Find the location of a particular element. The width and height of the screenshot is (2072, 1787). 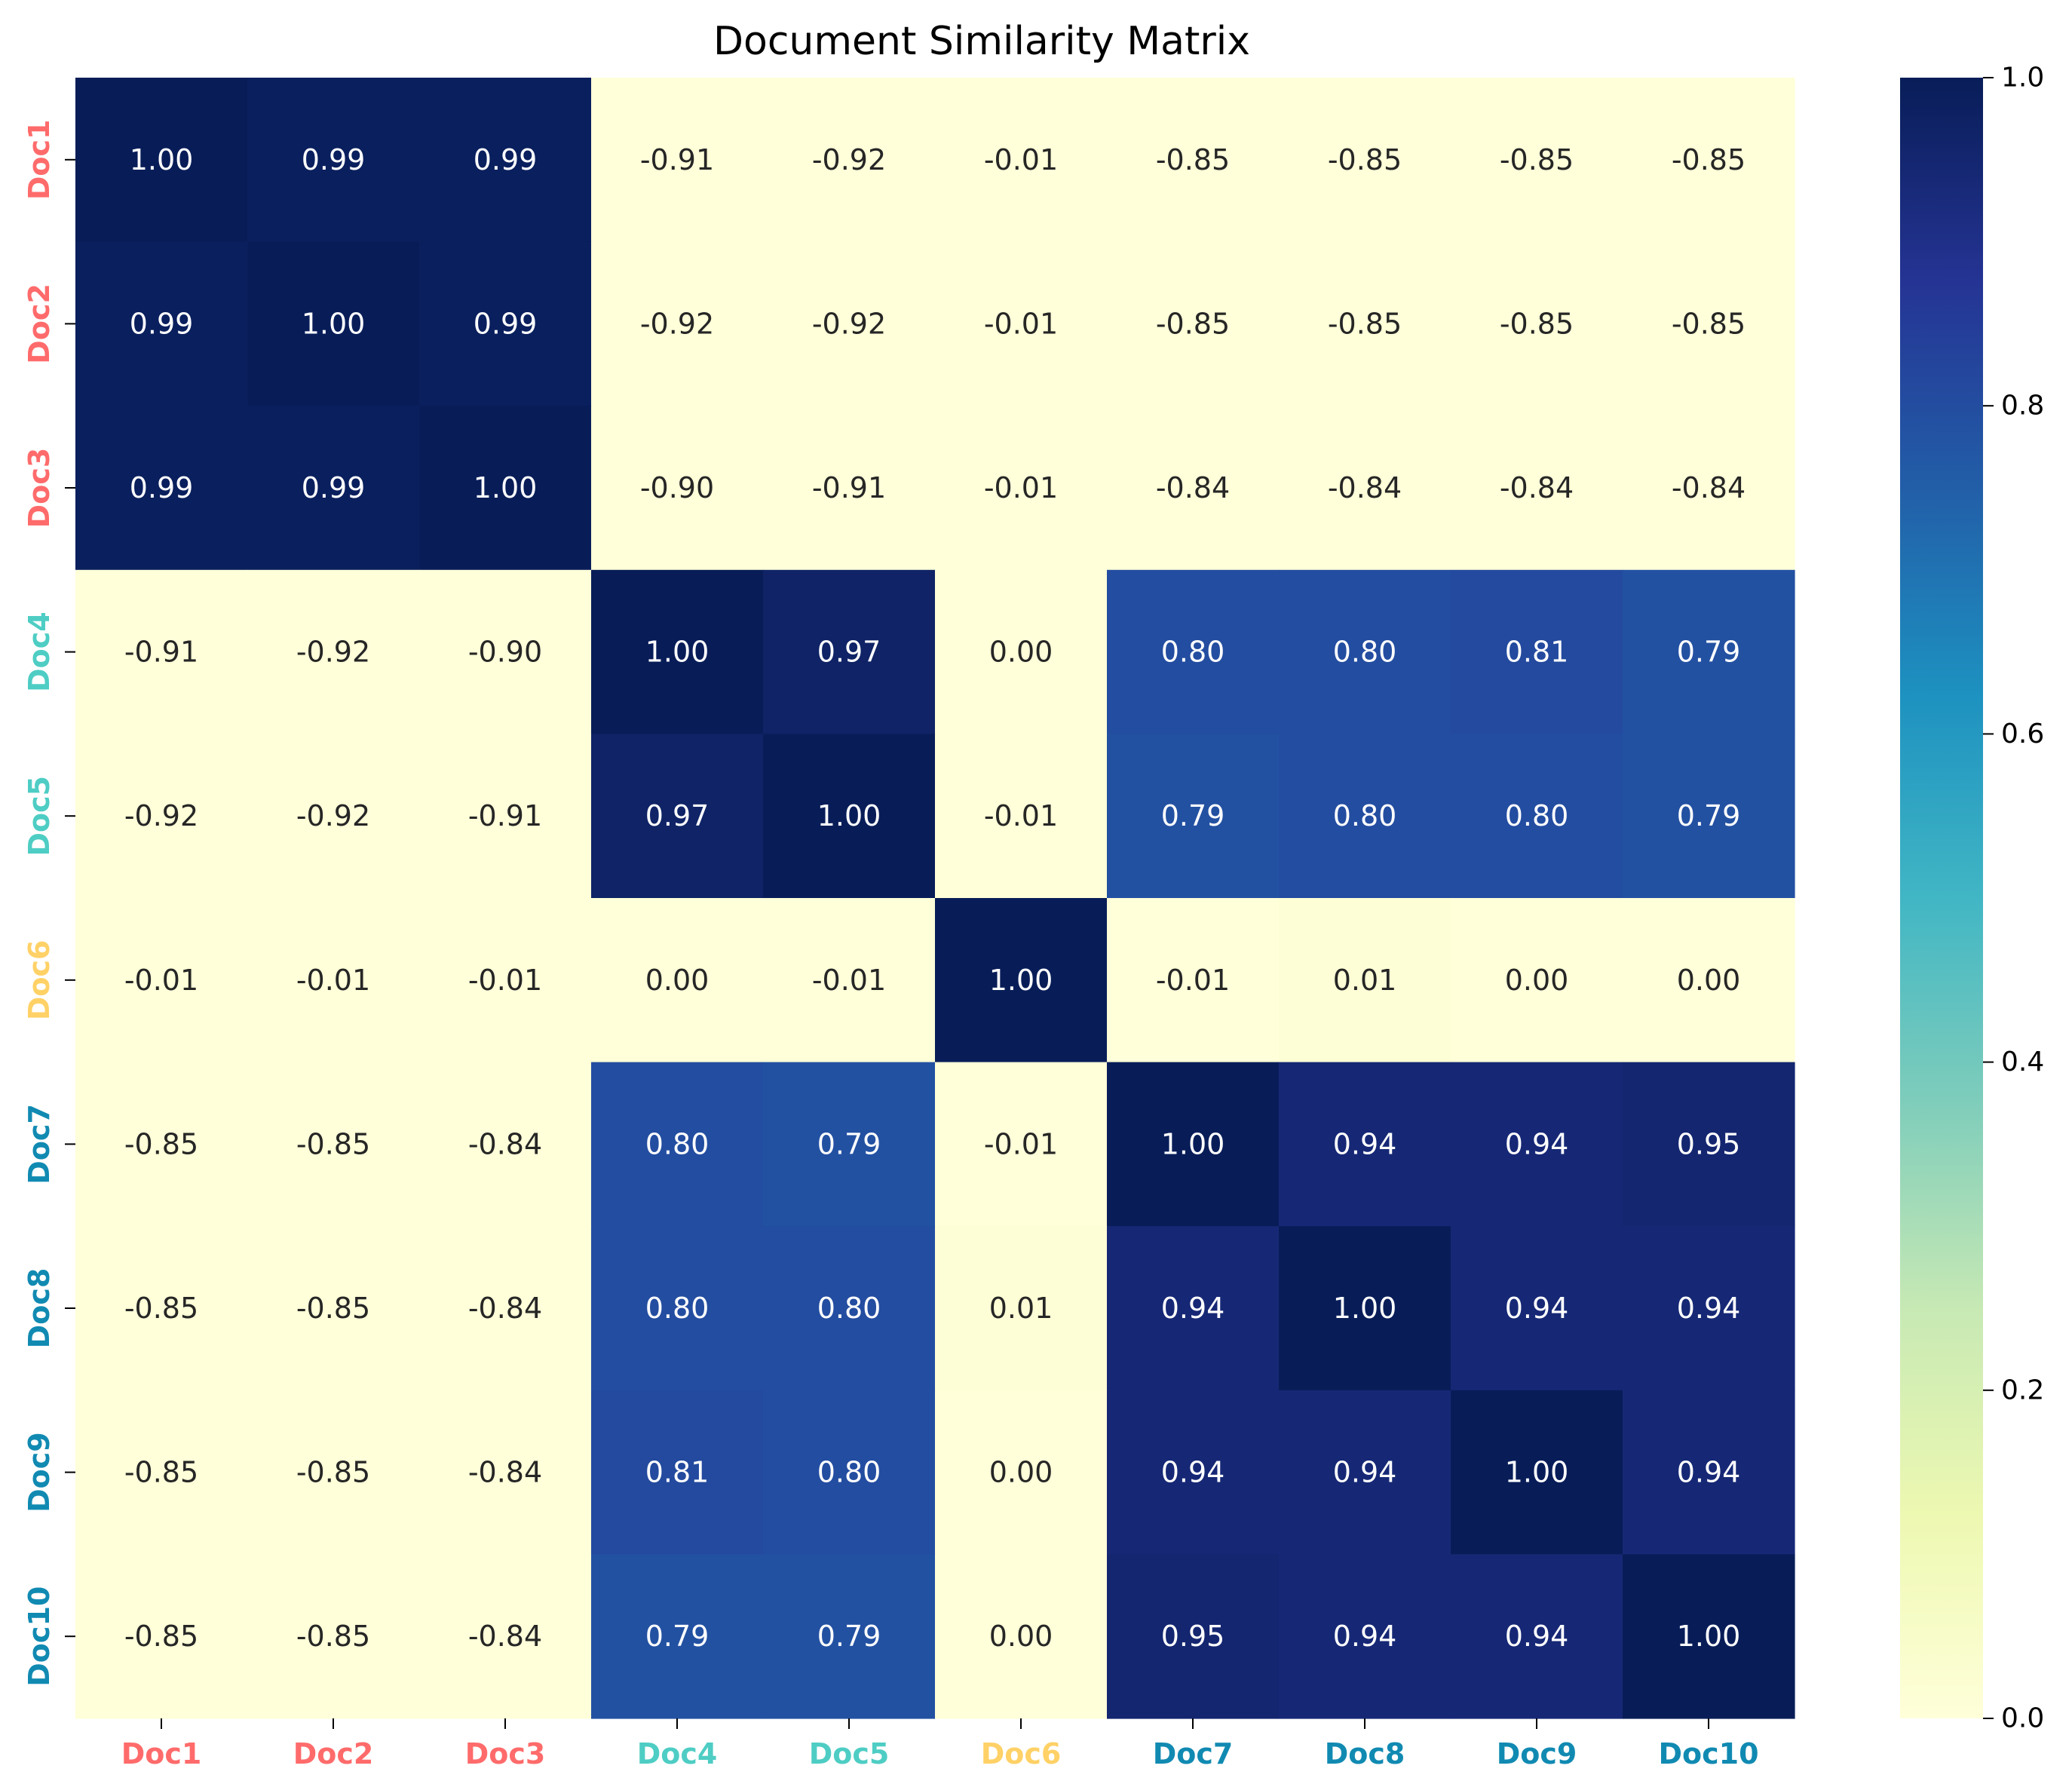

y-tick-label: Doc7 is located at coordinates (39, 1144).